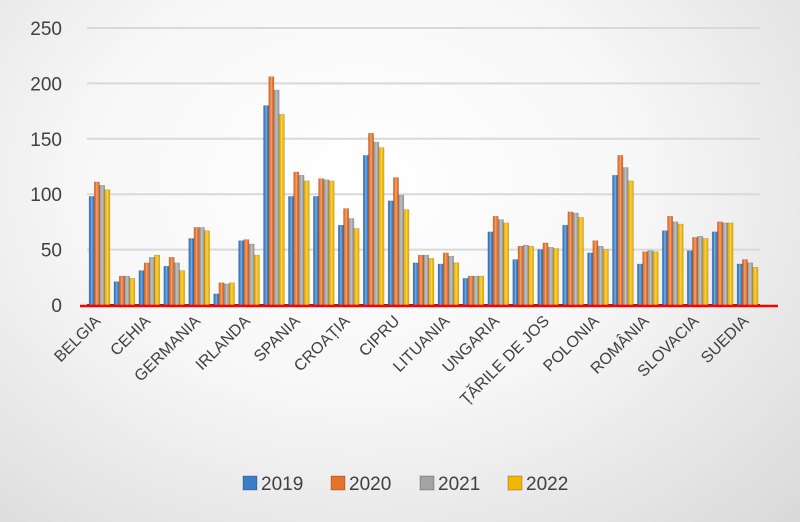 The image size is (800, 522). Describe the element at coordinates (51, 251) in the screenshot. I see `y-tick-label: 50` at that location.